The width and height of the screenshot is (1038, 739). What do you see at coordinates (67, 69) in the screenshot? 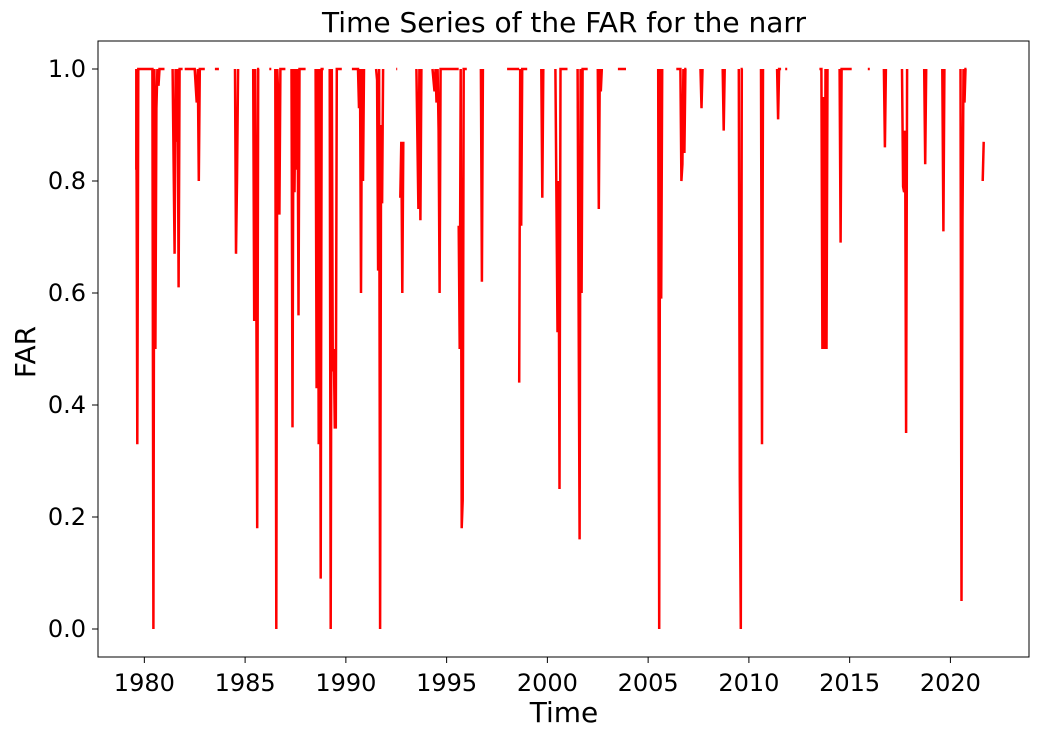
I see `y-tick-label-1.0: 1.0` at bounding box center [67, 69].